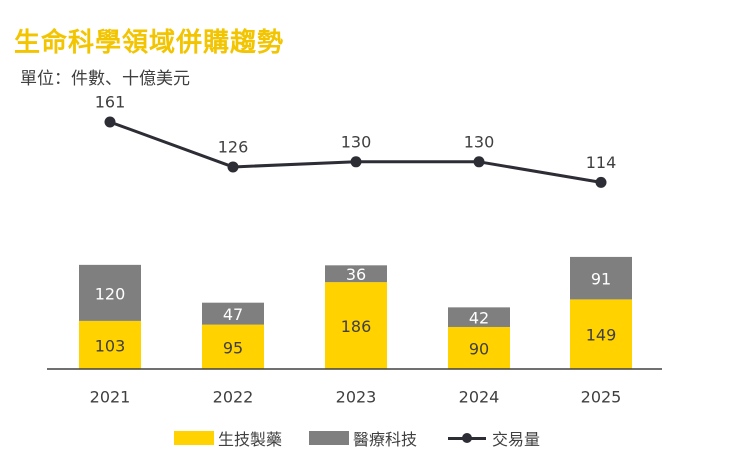  I want to click on bar-biopharma-2021, so click(110, 344).